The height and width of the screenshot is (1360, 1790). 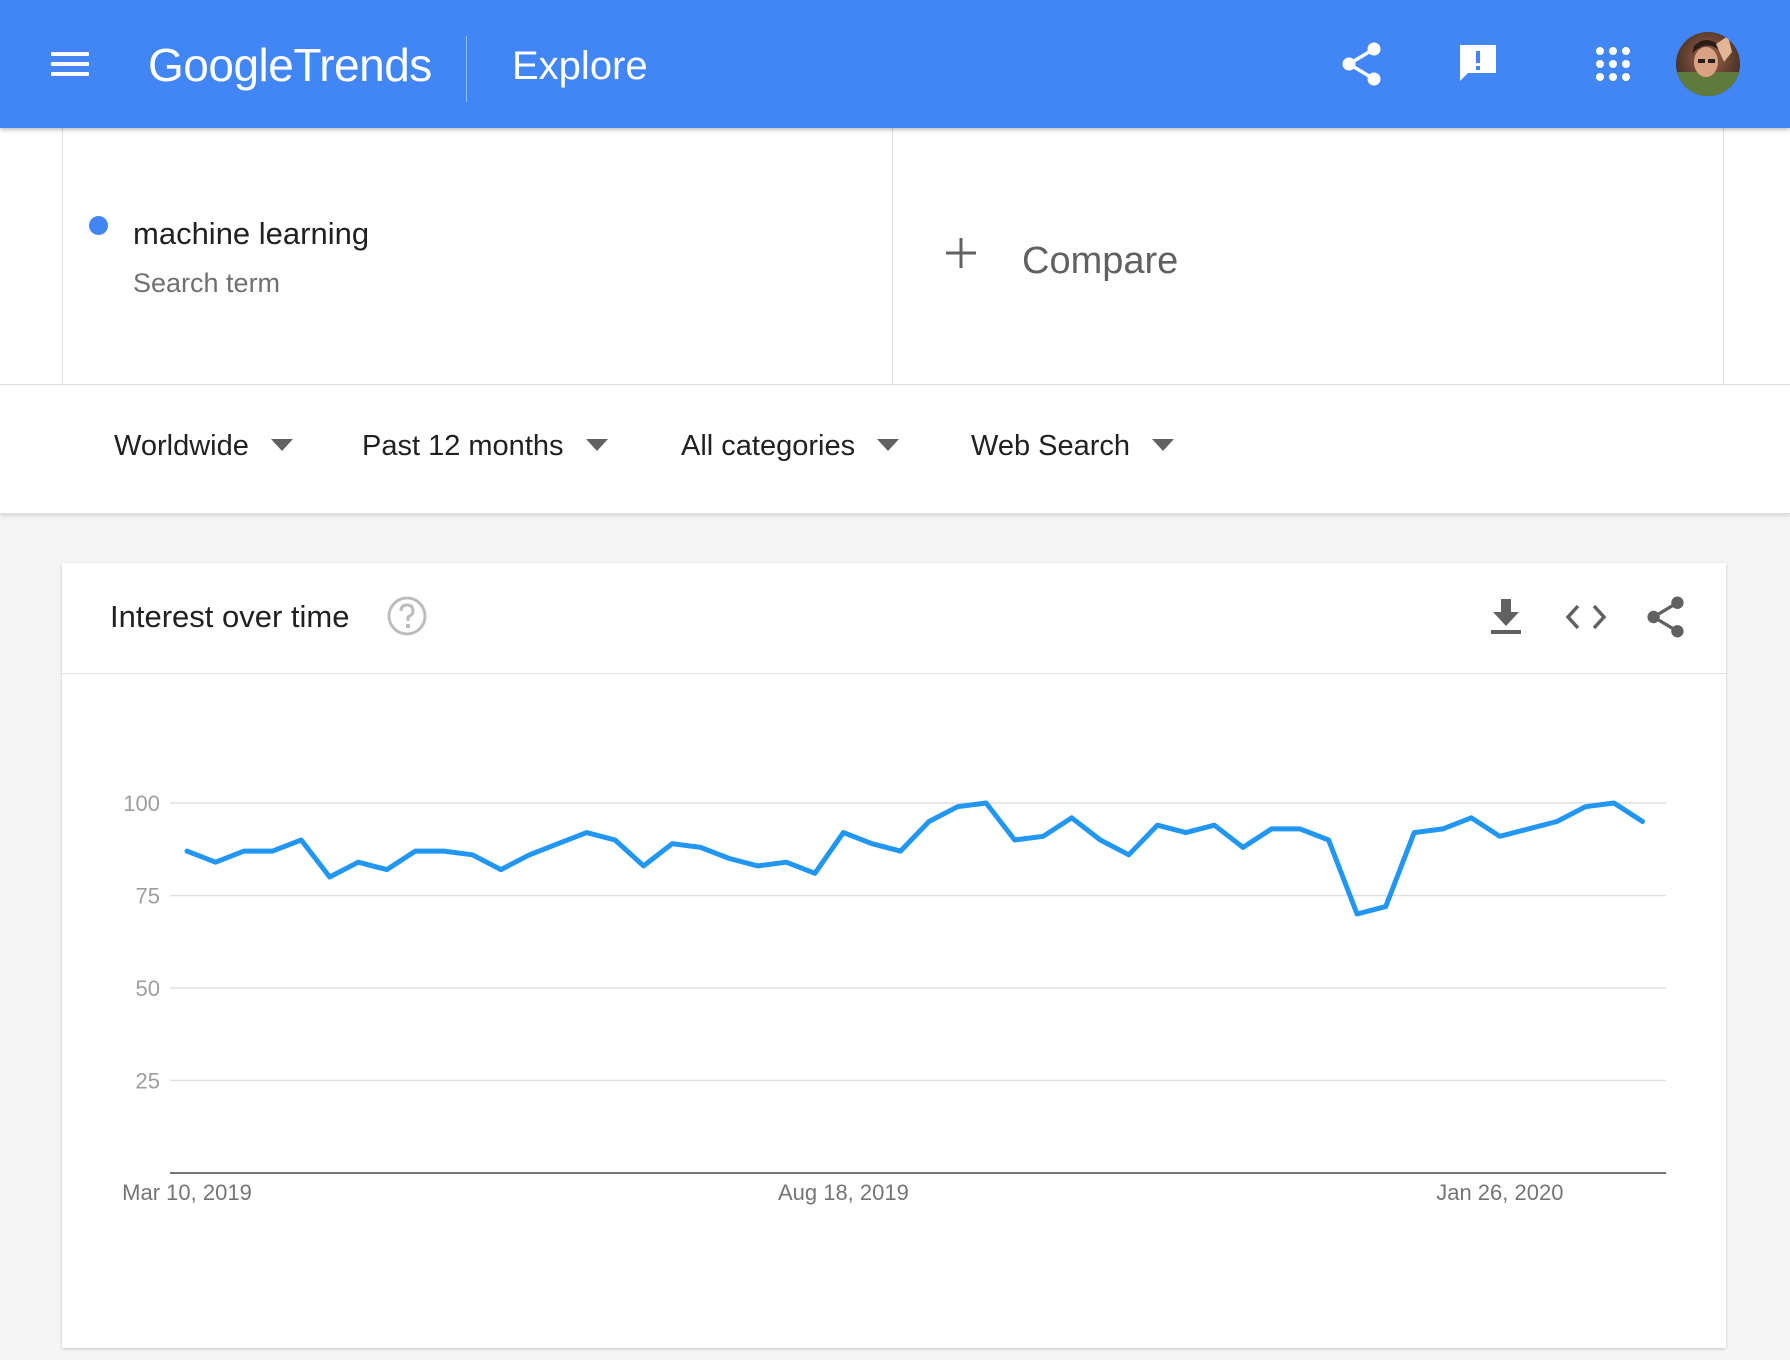 I want to click on search-term-card: machine learning Search term, so click(x=477, y=256).